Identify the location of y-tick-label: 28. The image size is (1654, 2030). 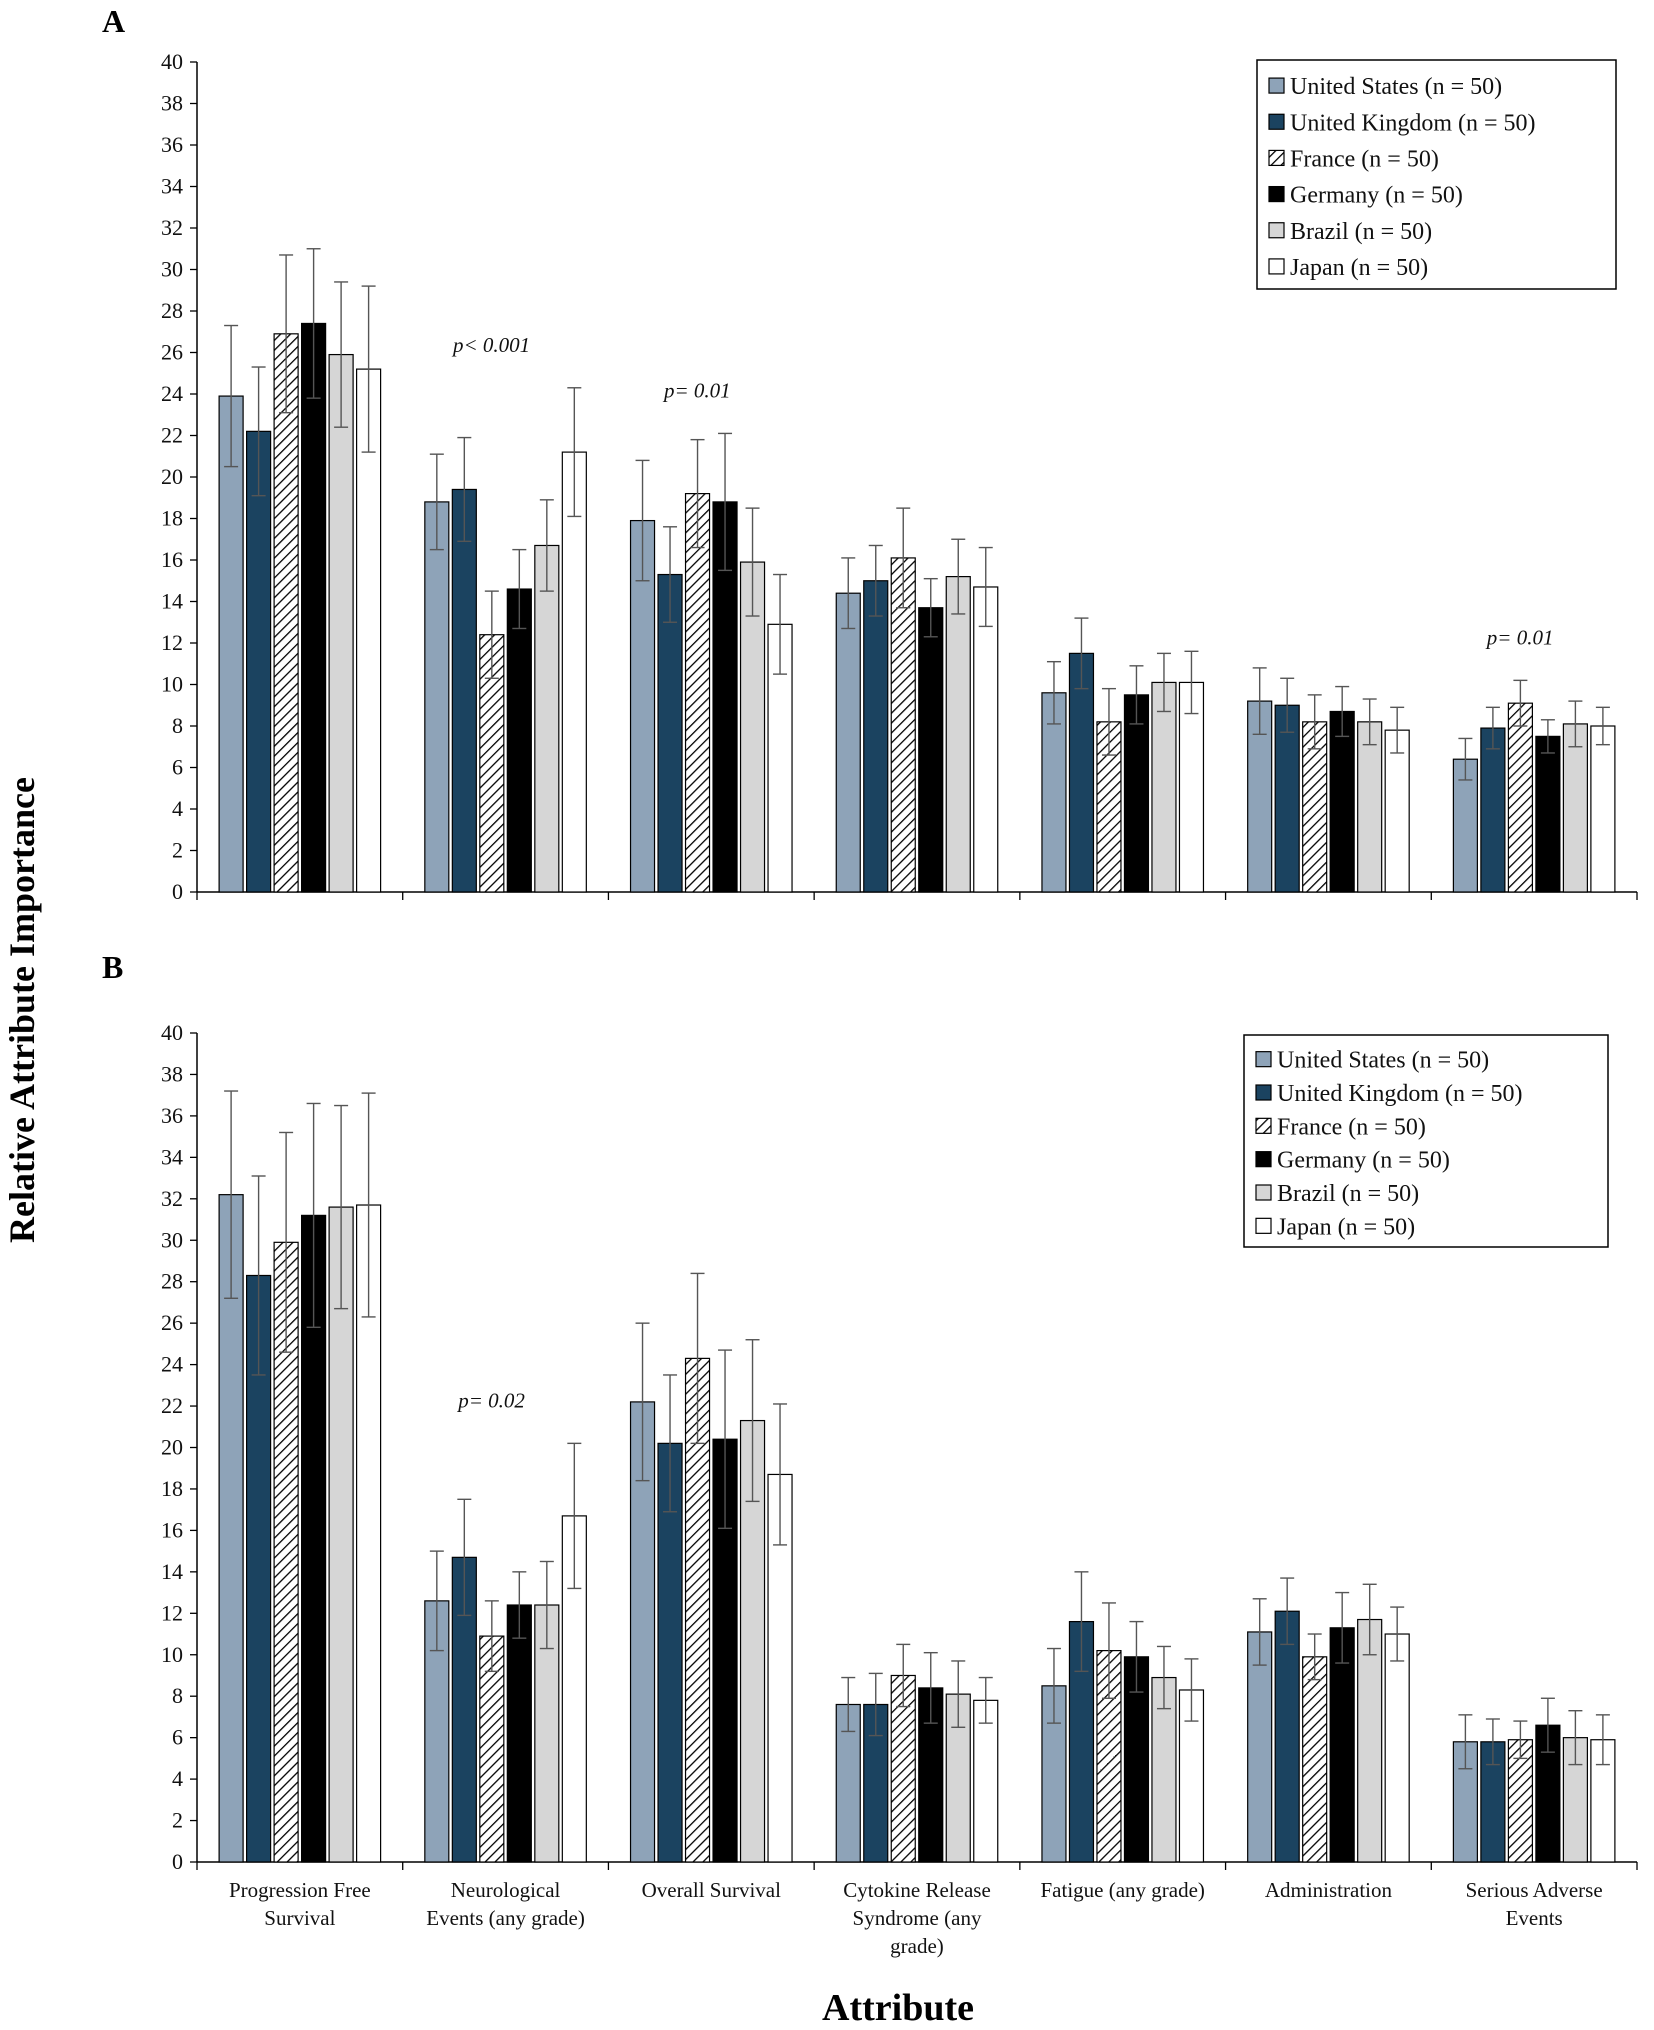
(172, 1281).